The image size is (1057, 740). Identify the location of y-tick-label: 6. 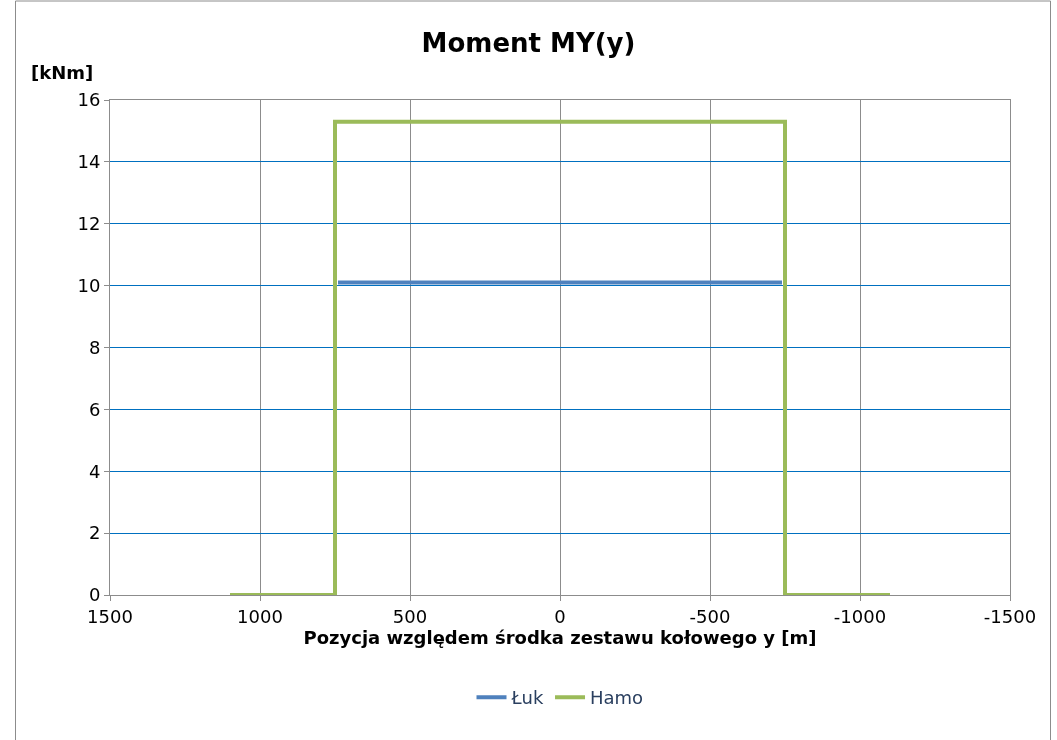
(94, 409).